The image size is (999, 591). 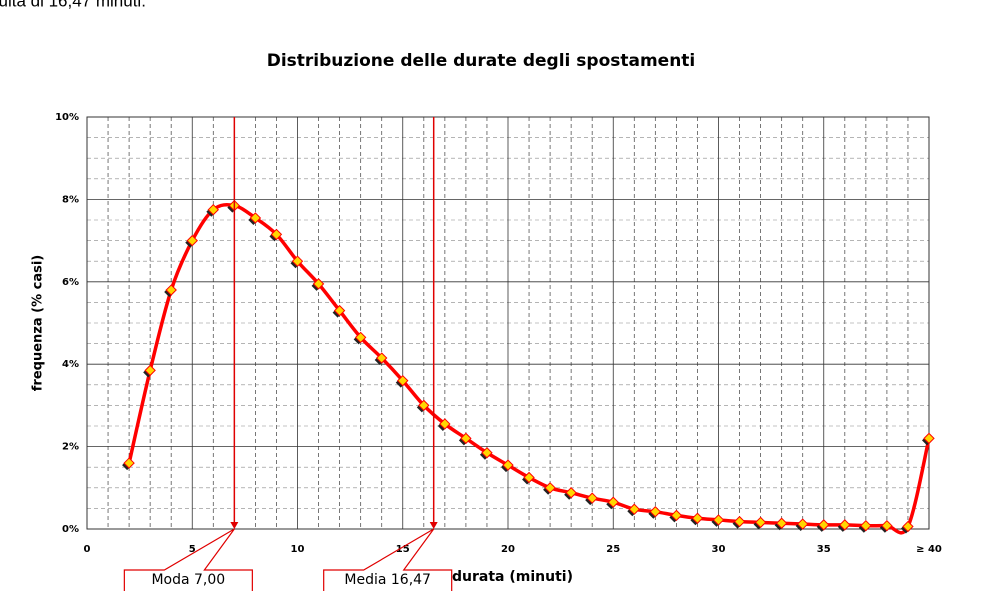 I want to click on intro-text: sulta di 16,47 minuti., so click(x=73, y=5).